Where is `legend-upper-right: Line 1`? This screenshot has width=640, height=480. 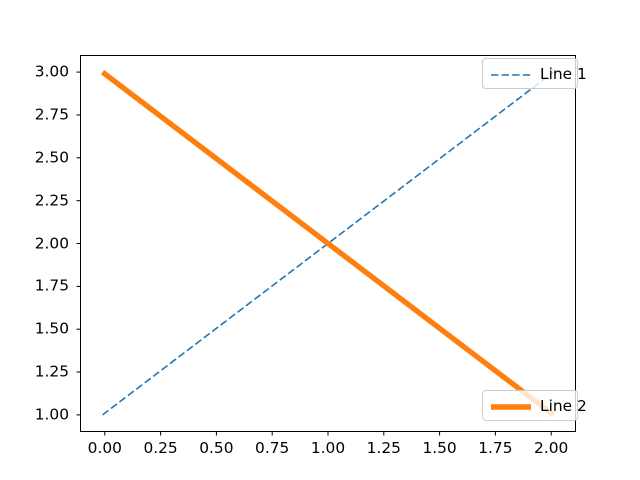 legend-upper-right: Line 1 is located at coordinates (534, 73).